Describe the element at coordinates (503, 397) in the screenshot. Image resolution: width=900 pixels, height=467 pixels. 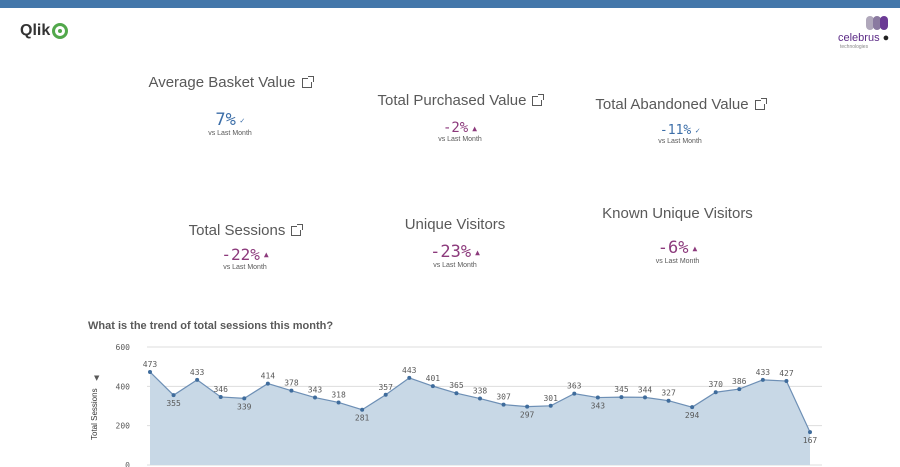
I see `data-label: 307` at that location.